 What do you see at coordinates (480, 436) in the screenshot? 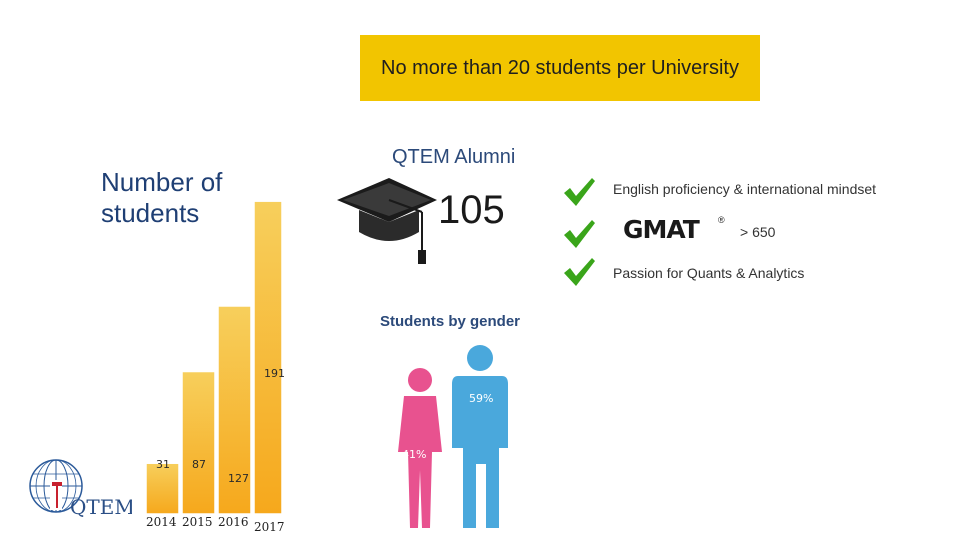
I see `male-figure-icon` at bounding box center [480, 436].